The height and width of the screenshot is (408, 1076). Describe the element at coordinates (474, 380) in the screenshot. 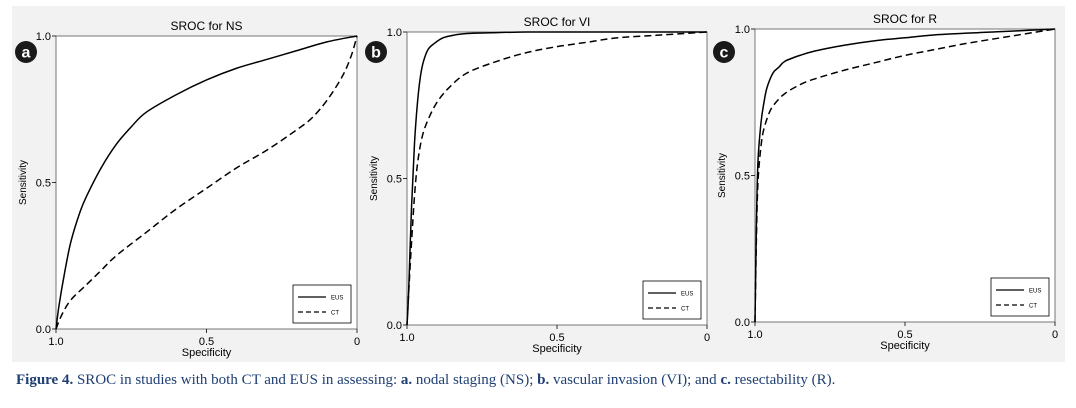

I see `caption-item-a-text: nodal staging (NS);` at that location.